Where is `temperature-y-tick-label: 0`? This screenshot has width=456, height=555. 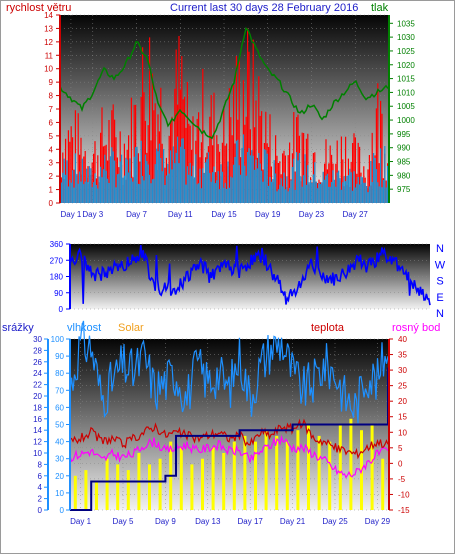 temperature-y-tick-label: 0 is located at coordinates (400, 463).